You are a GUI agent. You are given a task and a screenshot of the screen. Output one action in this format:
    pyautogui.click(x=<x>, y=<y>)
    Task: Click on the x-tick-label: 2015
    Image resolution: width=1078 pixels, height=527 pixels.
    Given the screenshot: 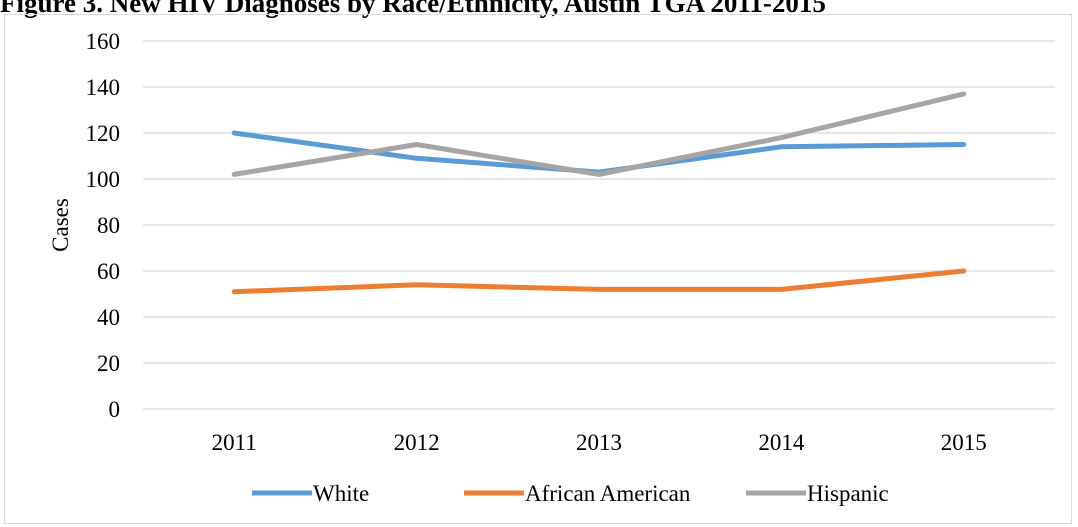 What is the action you would take?
    pyautogui.click(x=964, y=442)
    